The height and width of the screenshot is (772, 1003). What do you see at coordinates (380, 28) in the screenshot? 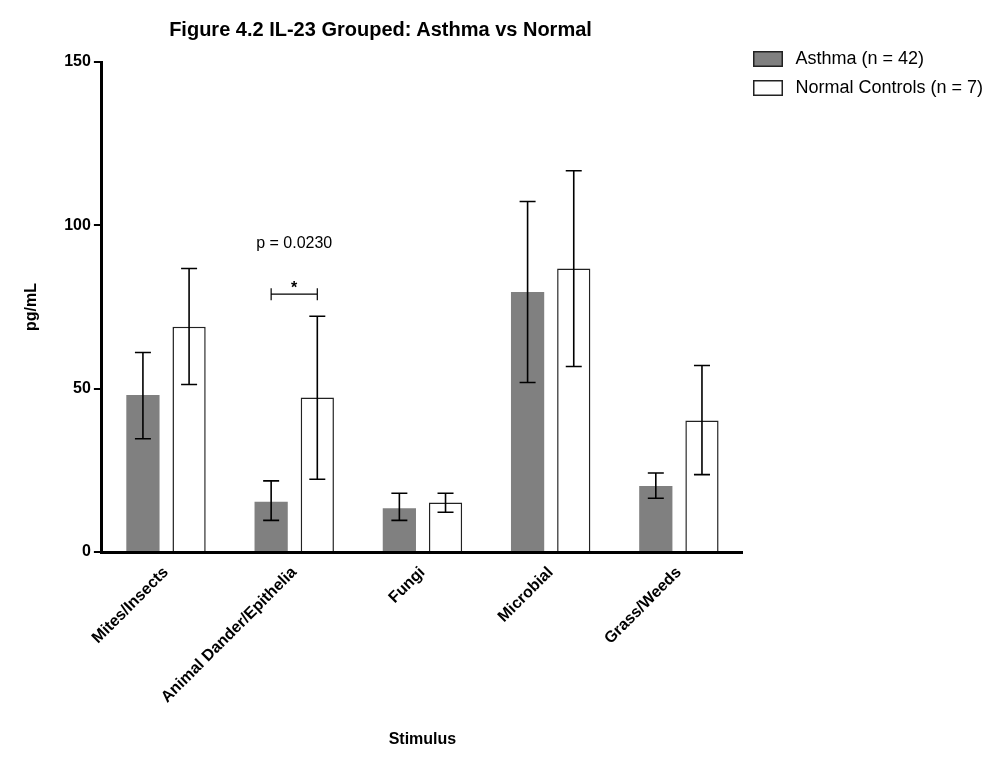
I see `chart-title: Figure 4.2 IL-23 Grouped: Asthma vs Normal` at bounding box center [380, 28].